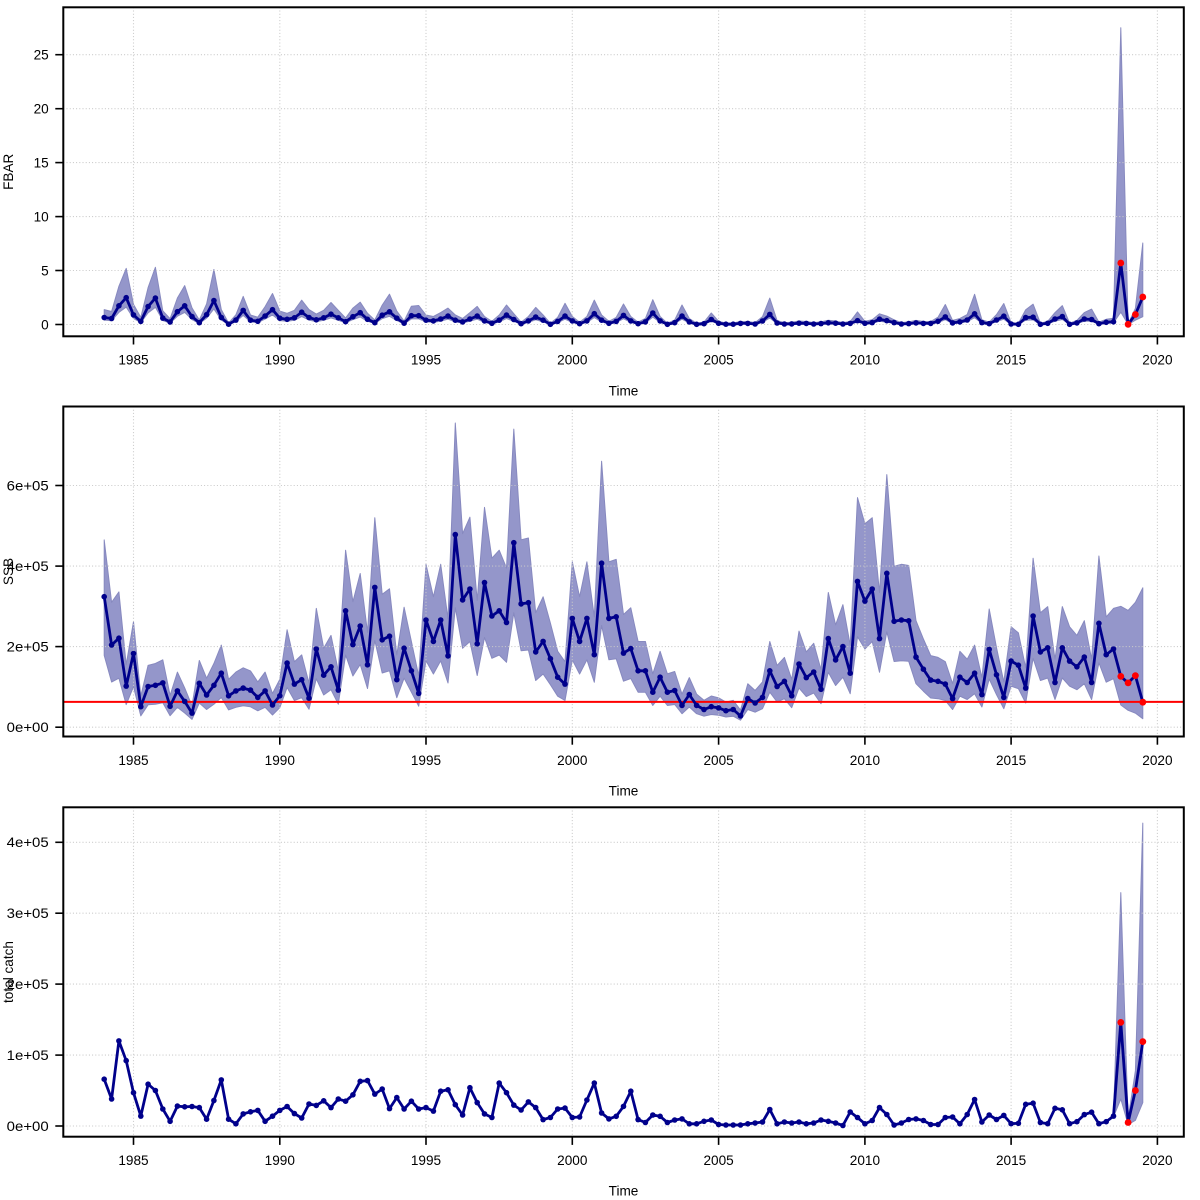 The width and height of the screenshot is (1200, 1200). What do you see at coordinates (8, 972) in the screenshot?
I see `svg-text: total catch` at bounding box center [8, 972].